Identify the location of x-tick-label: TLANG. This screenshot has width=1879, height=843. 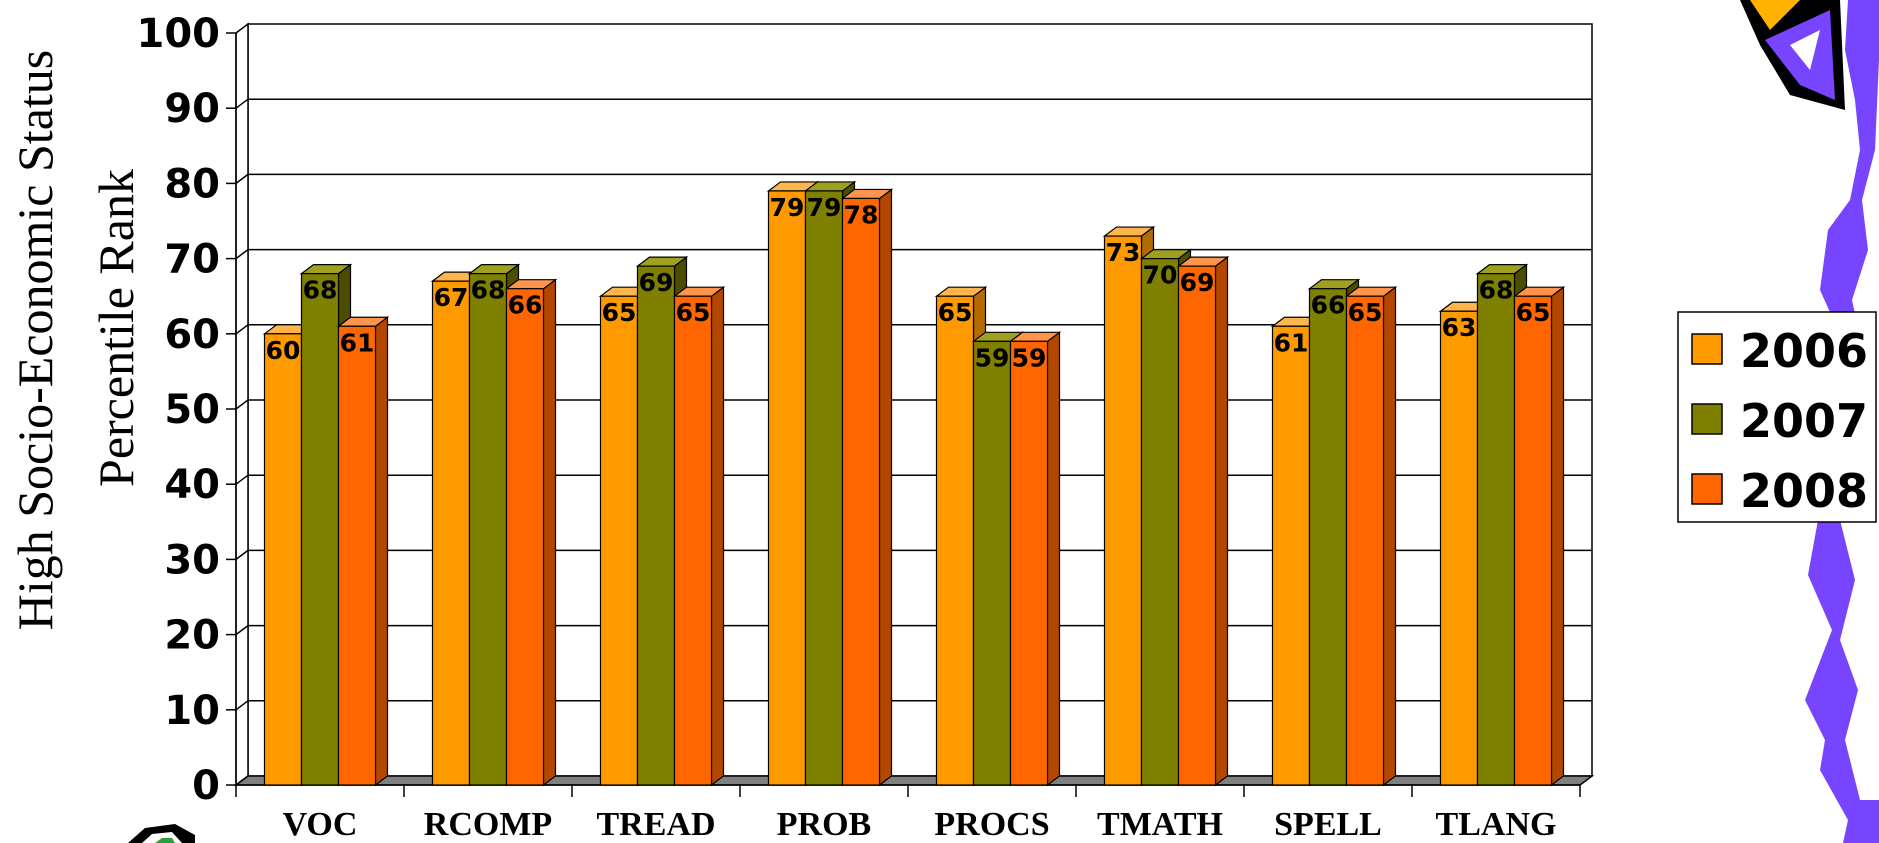
(1496, 824).